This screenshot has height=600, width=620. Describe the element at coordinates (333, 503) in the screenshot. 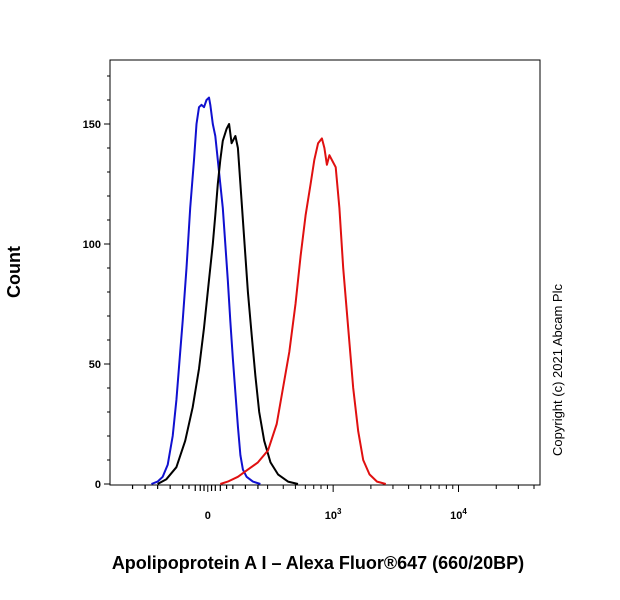

I see `x-axis: 0 10³ 10⁴` at that location.